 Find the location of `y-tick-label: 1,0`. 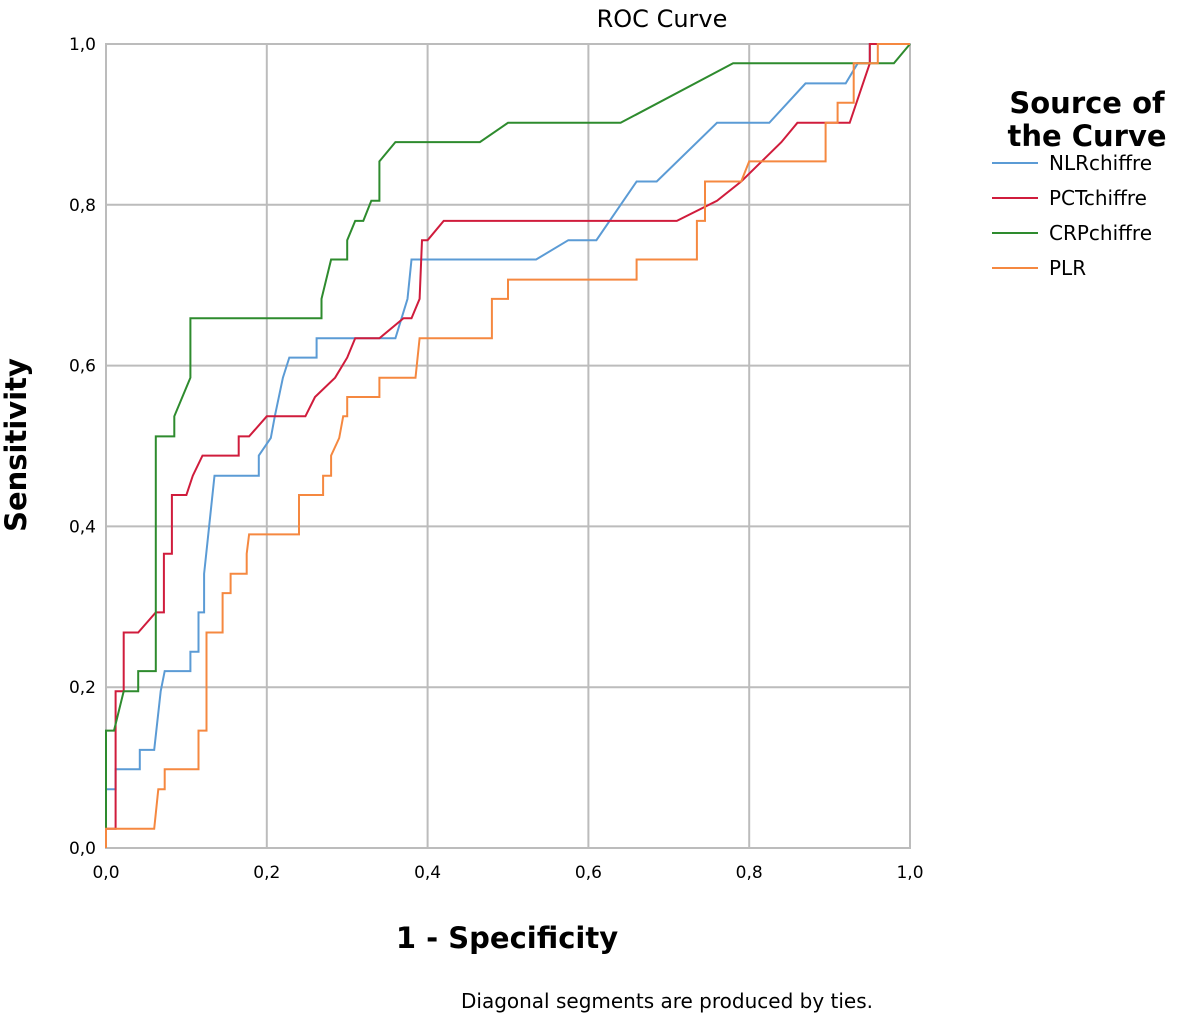

y-tick-label: 1,0 is located at coordinates (82, 45).